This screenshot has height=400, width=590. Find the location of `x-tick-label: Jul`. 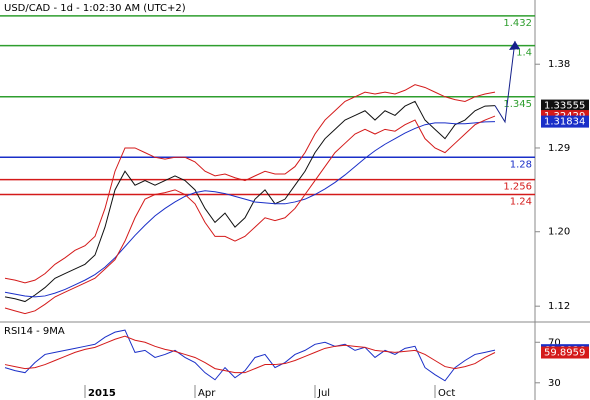

x-tick-label: Jul is located at coordinates (323, 393).